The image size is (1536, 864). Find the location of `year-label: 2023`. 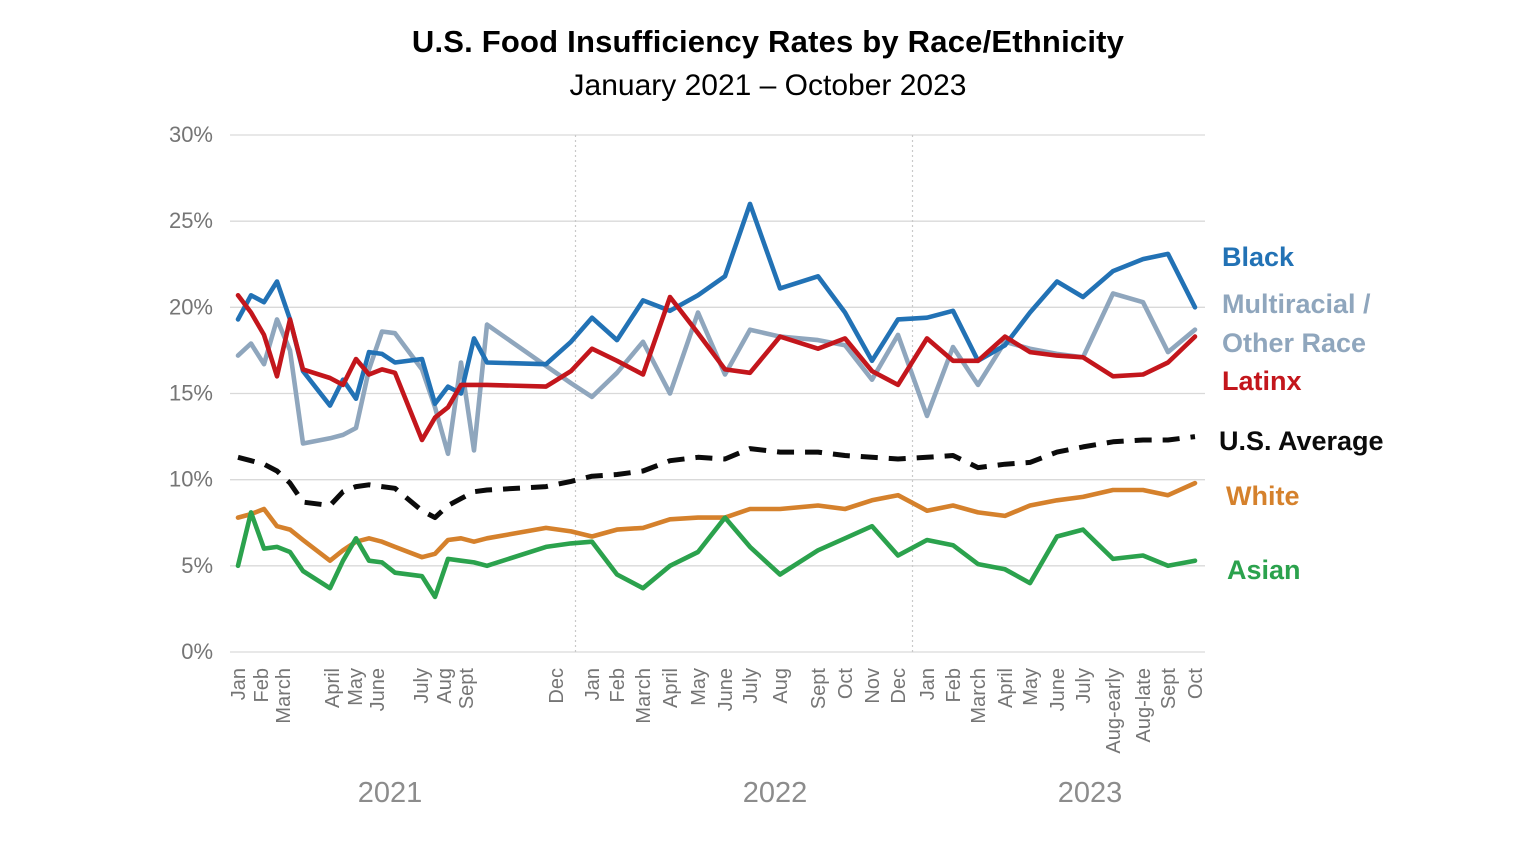

year-label: 2023 is located at coordinates (1090, 793).